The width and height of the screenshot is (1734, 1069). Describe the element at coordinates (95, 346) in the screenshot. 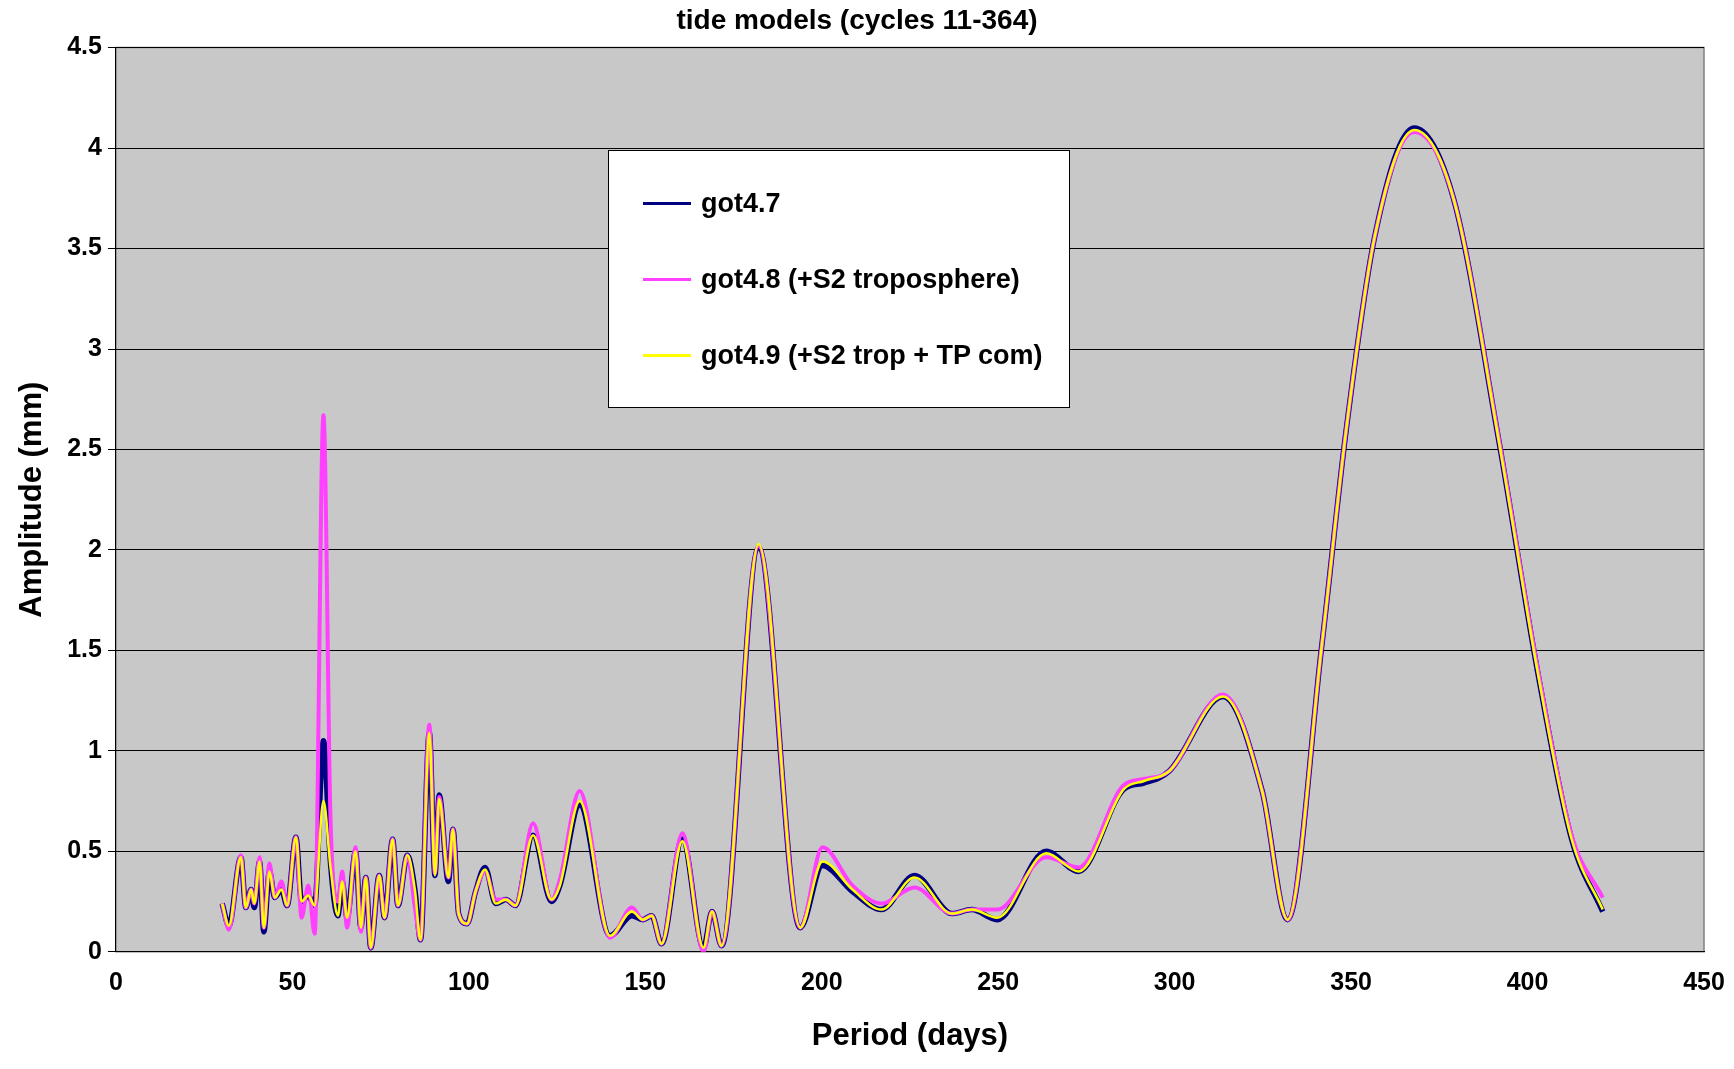

I see `y-tick-label: 3` at that location.